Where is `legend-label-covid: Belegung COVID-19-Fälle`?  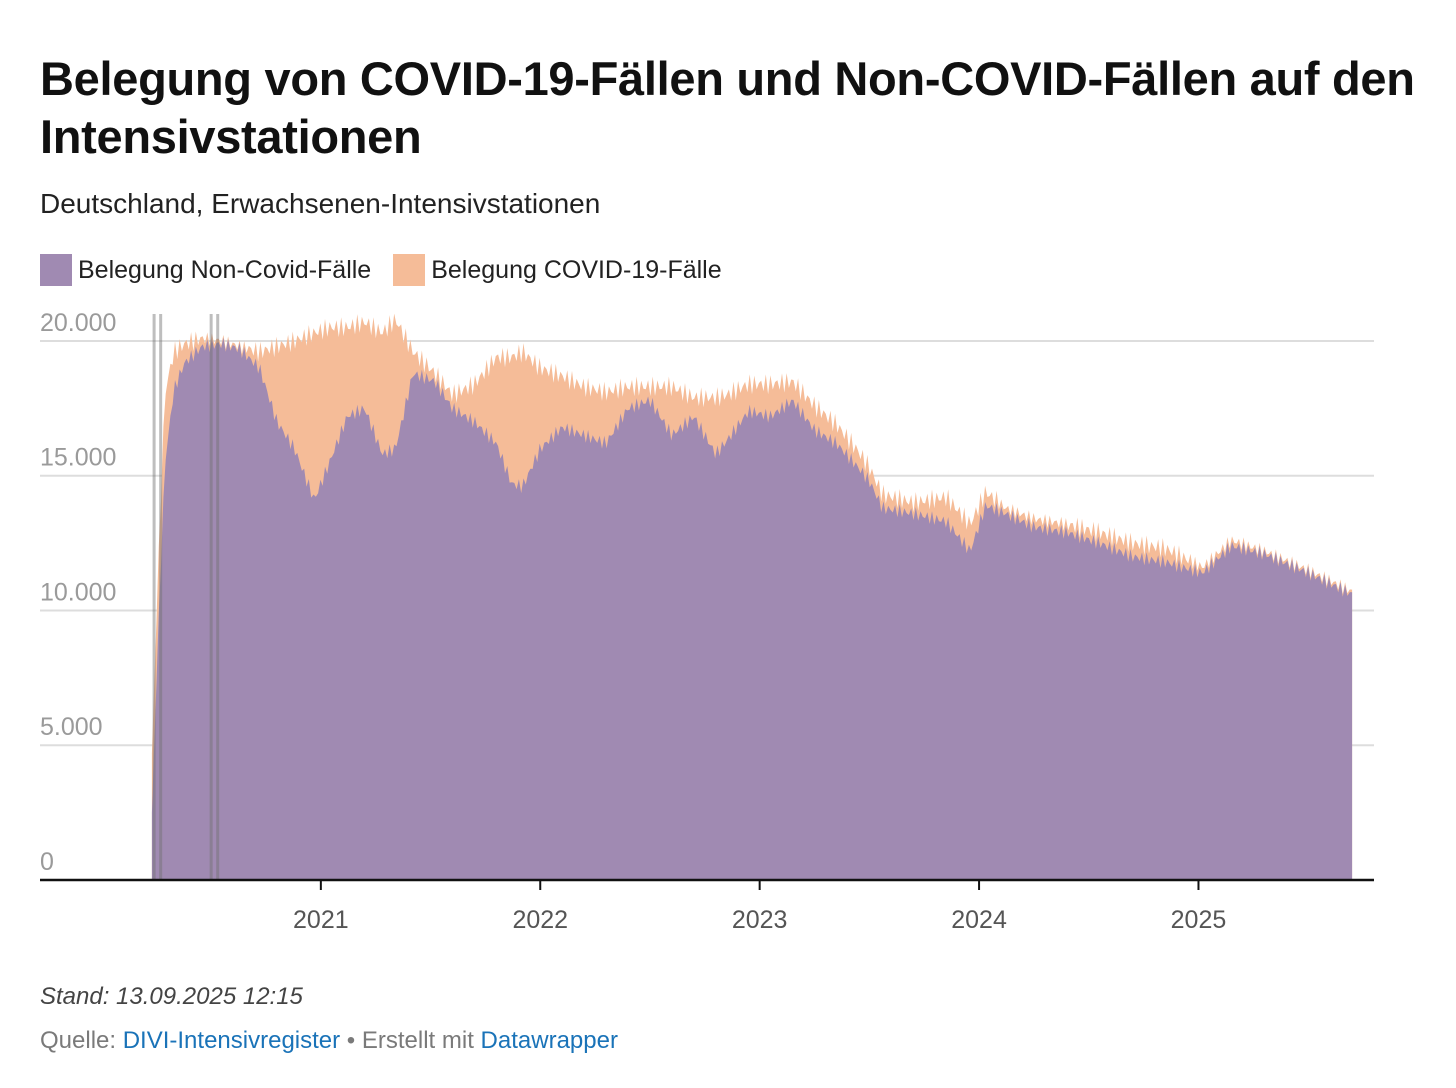 legend-label-covid: Belegung COVID-19-Fälle is located at coordinates (576, 269).